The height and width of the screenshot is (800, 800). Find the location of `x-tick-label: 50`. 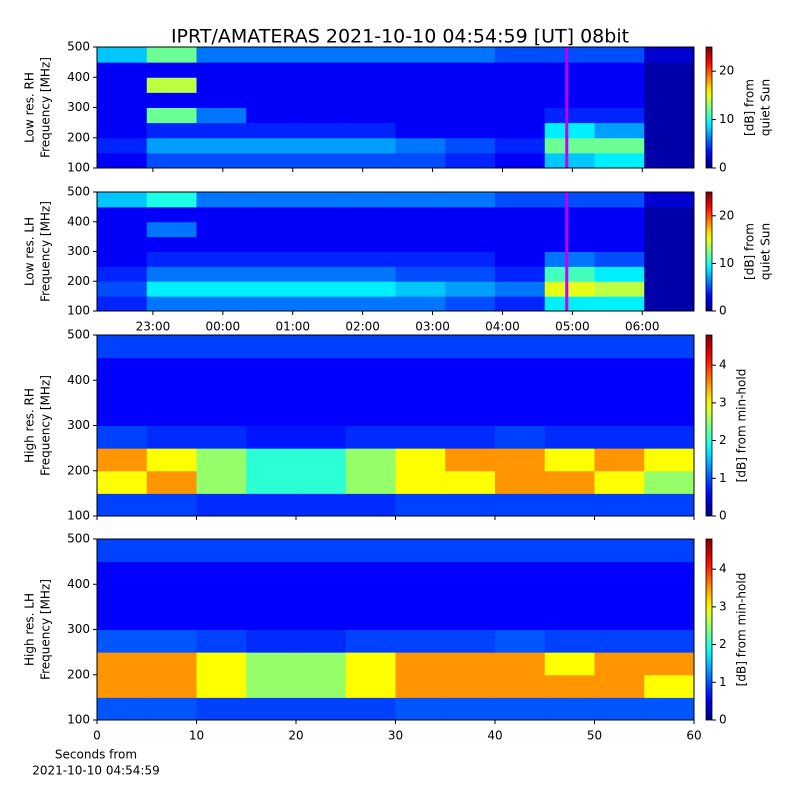

x-tick-label: 50 is located at coordinates (594, 736).